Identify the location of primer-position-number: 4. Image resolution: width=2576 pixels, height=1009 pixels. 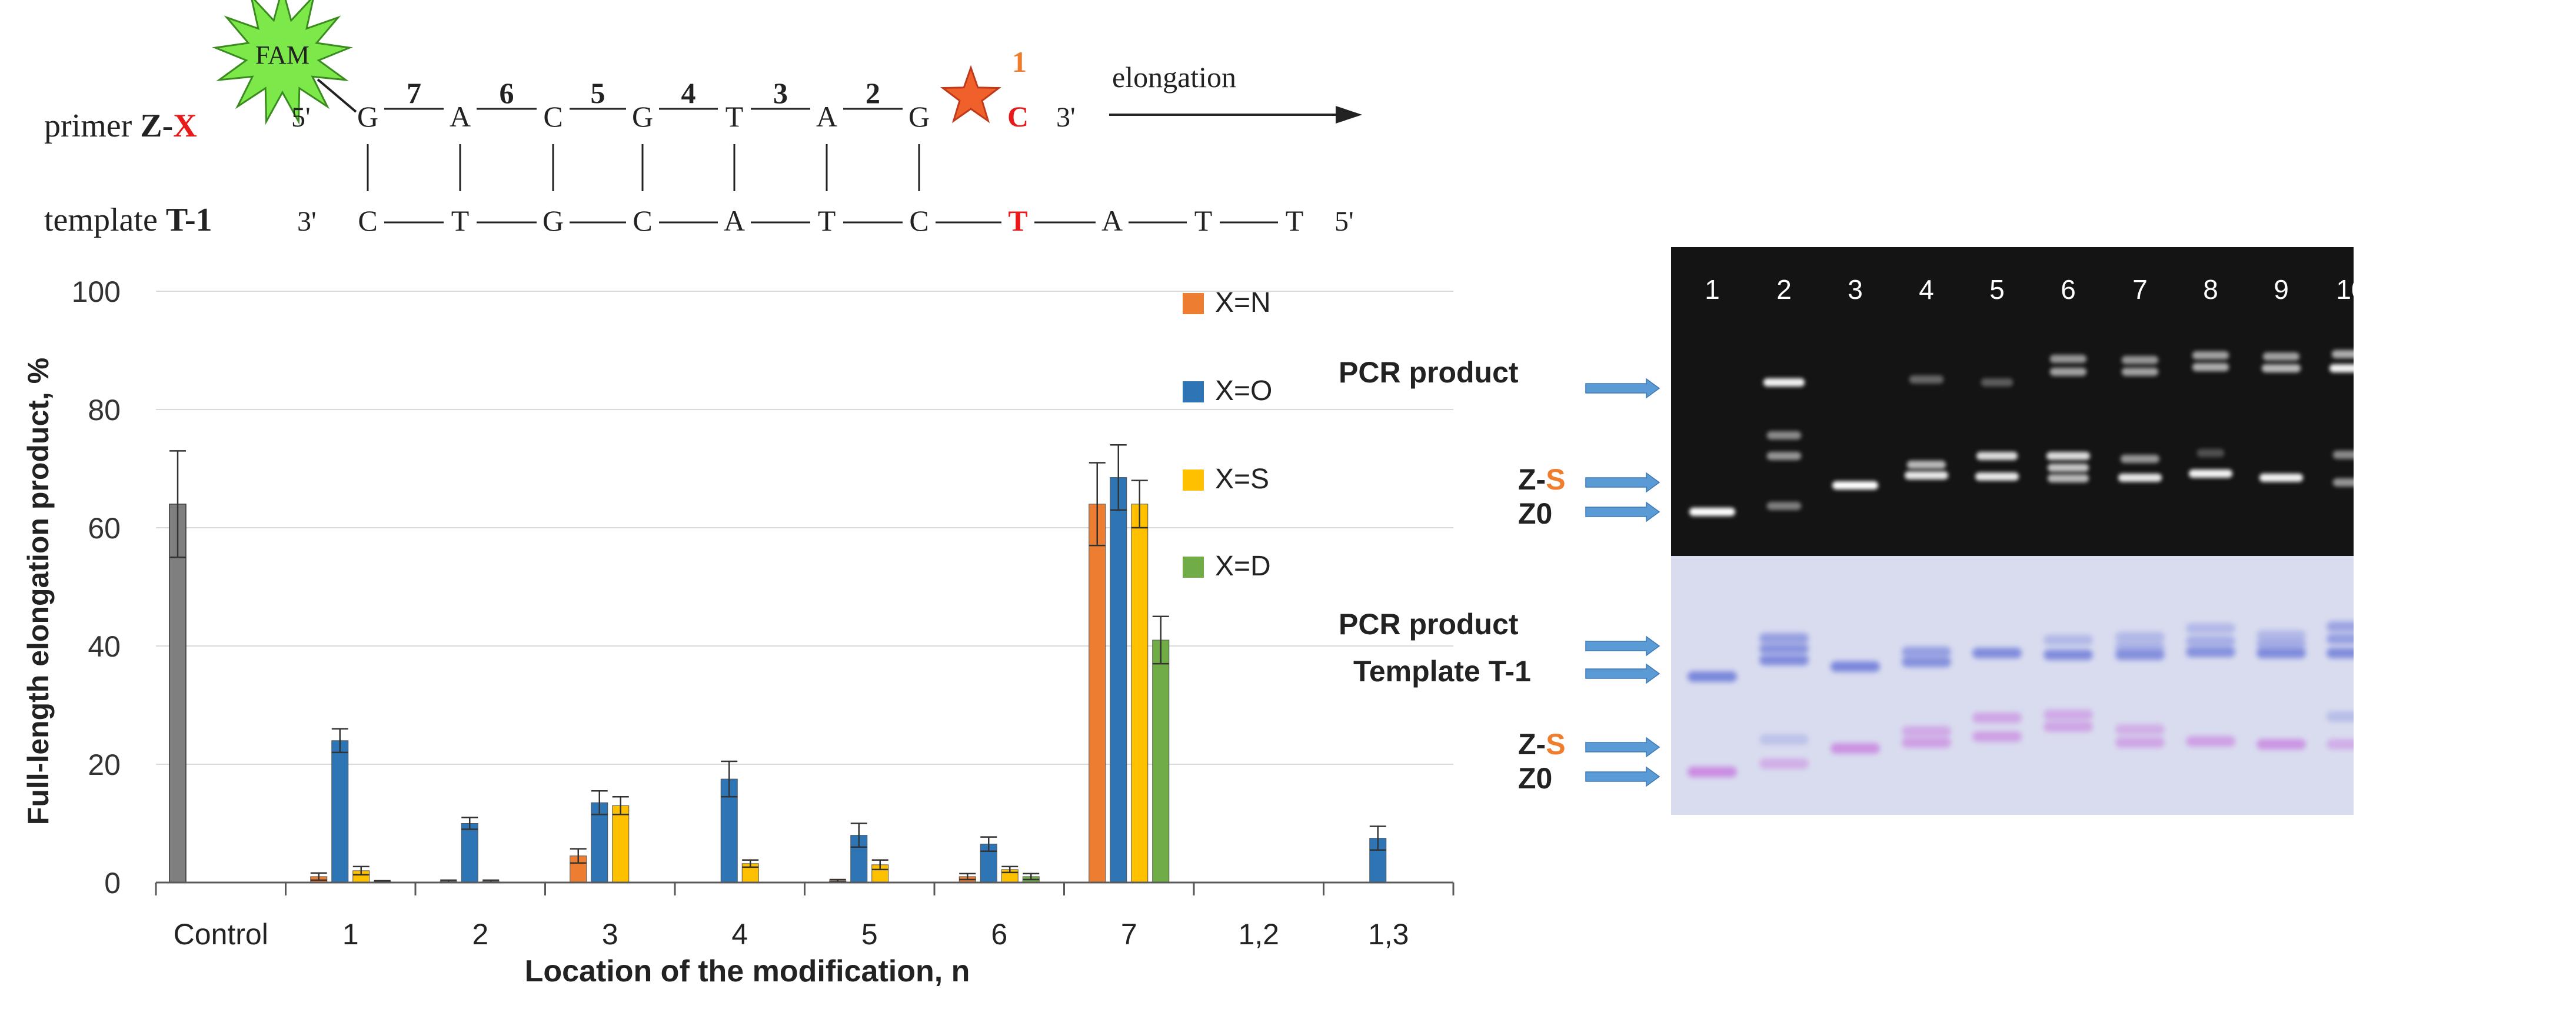
(688, 92).